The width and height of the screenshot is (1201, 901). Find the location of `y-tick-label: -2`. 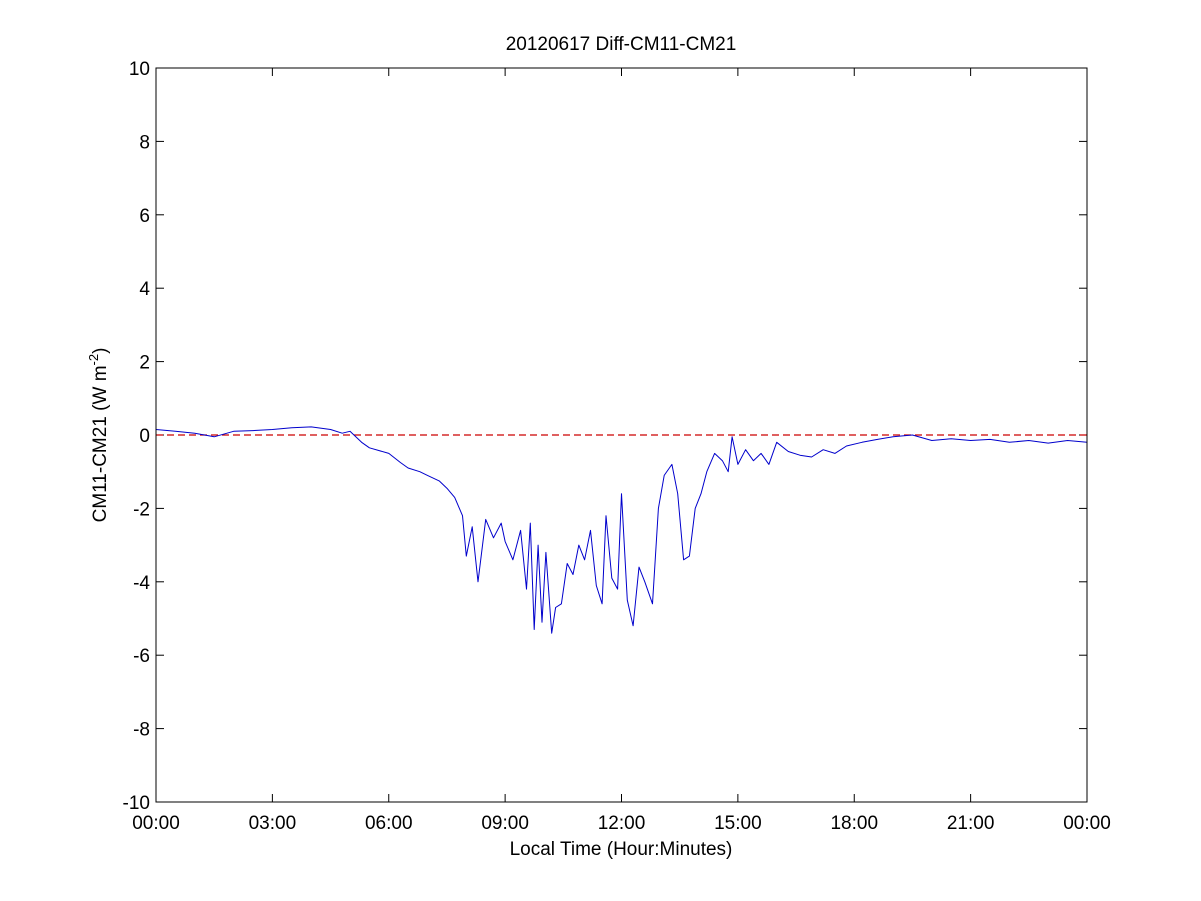

y-tick-label: -2 is located at coordinates (141, 509).